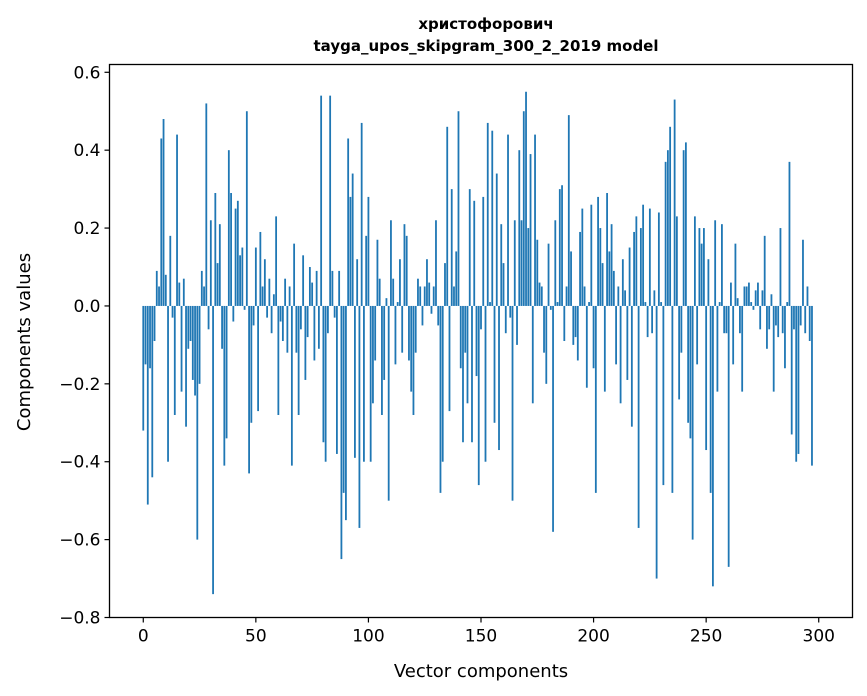  What do you see at coordinates (86, 307) in the screenshot?
I see `y-tick-label: 0.0` at bounding box center [86, 307].